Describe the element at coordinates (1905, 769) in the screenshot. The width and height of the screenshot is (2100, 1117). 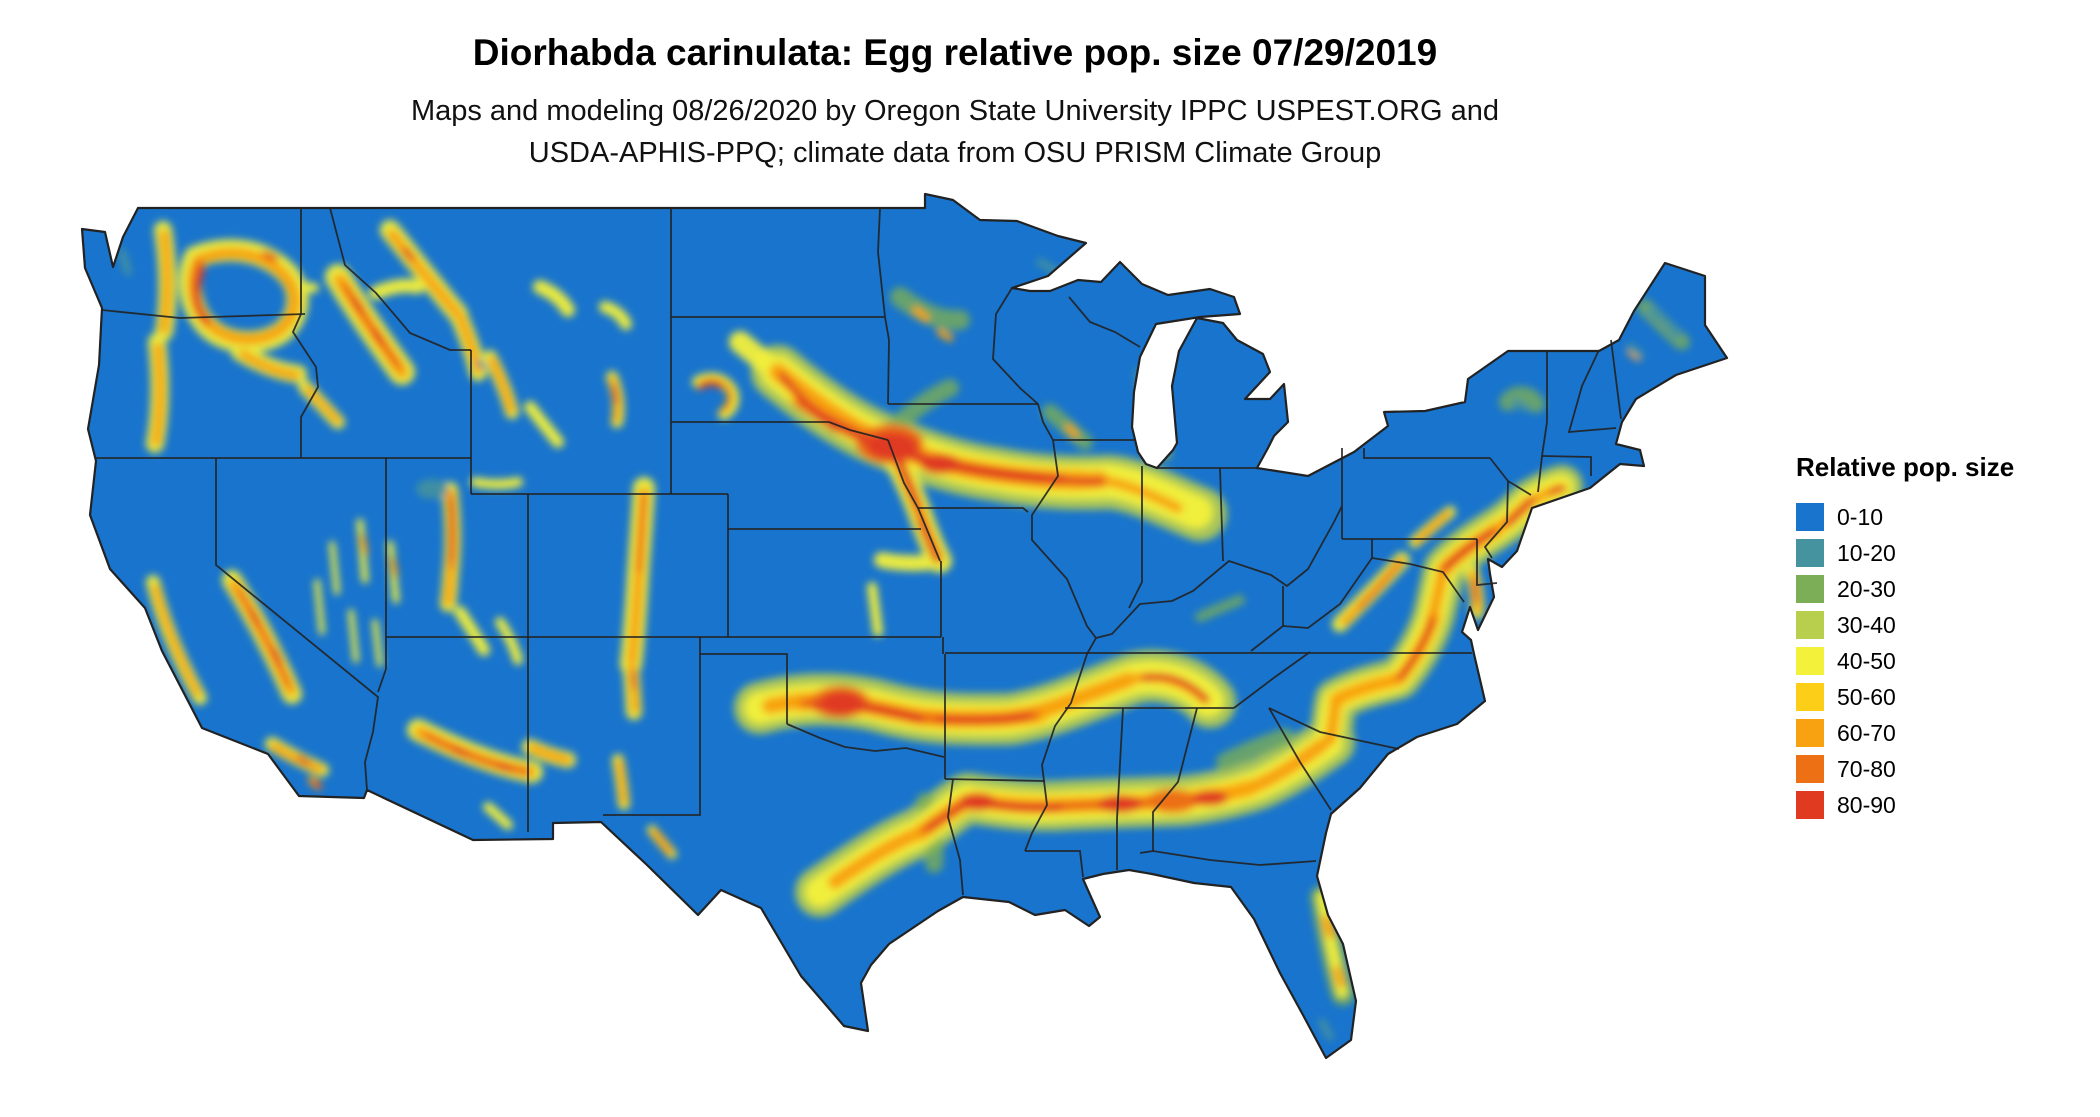
I see `legend-item: 70-80` at that location.